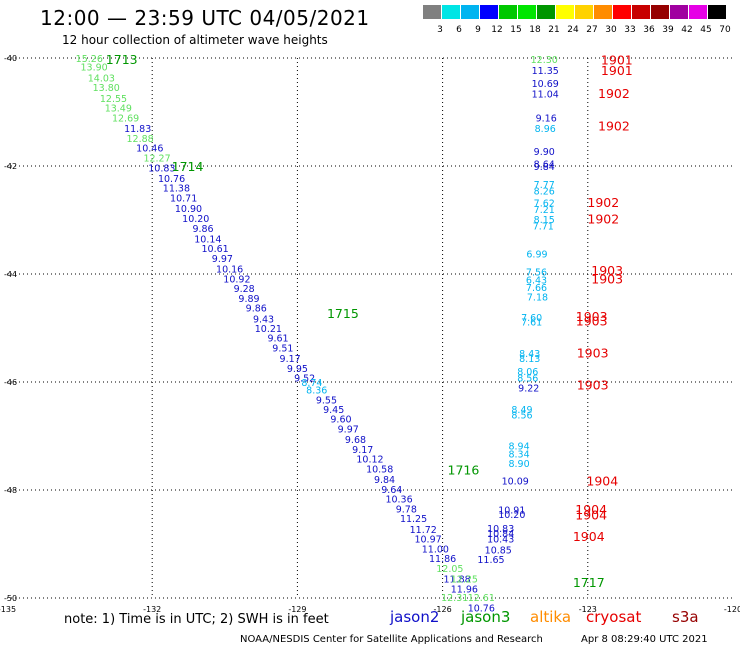 The width and height of the screenshot is (740, 650). Describe the element at coordinates (333, 410) in the screenshot. I see `wave-height-value: 9.45` at that location.